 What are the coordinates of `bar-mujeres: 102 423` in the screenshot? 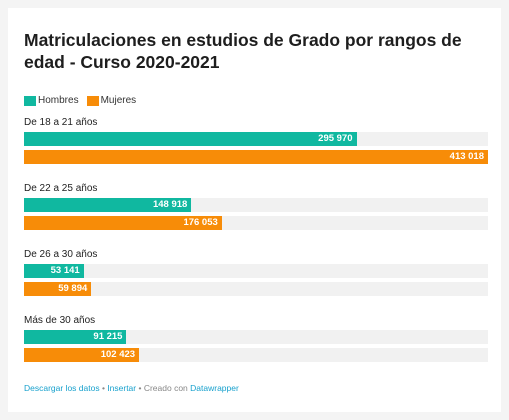 It's located at (82, 355).